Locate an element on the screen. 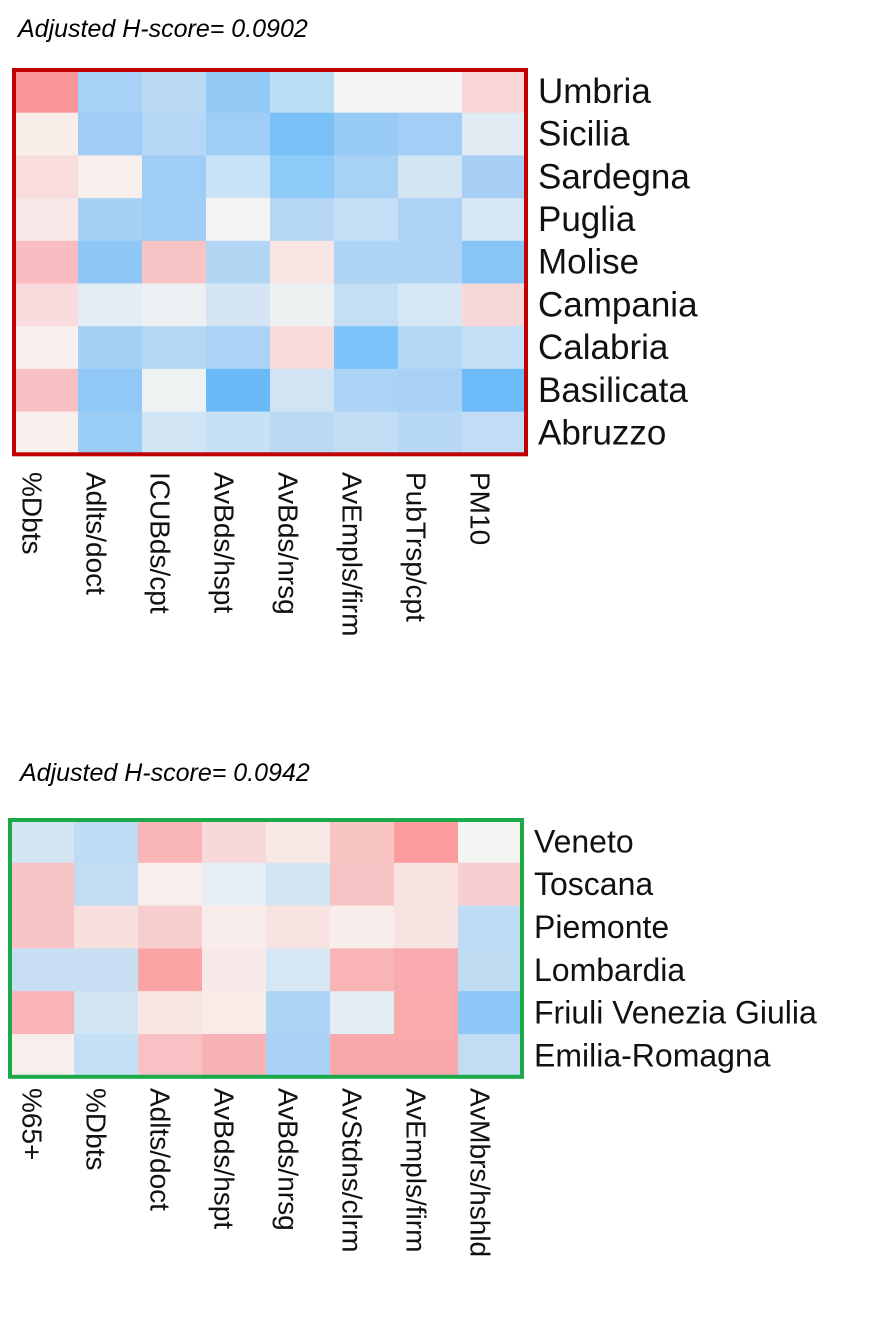 Image resolution: width=889 pixels, height=1327 pixels. row-label: Puglia is located at coordinates (587, 219).